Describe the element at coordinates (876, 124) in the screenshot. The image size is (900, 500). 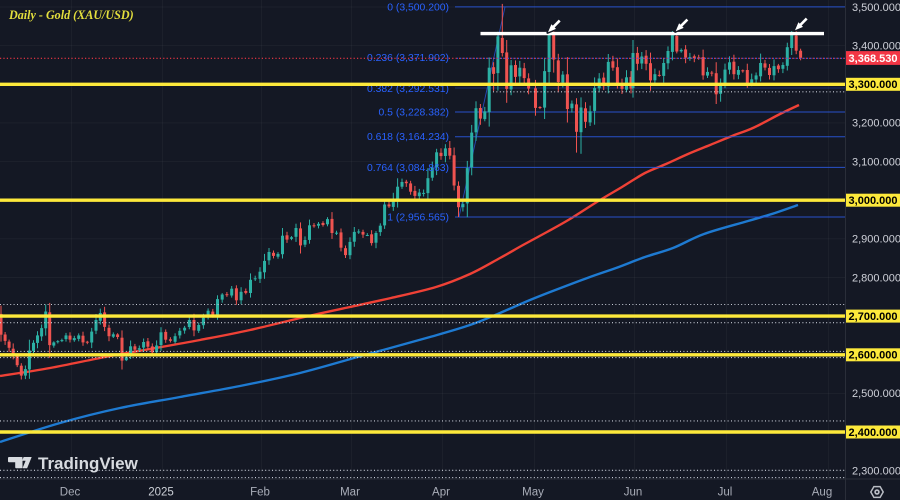
I see `svg-text: 3,200.000` at that location.